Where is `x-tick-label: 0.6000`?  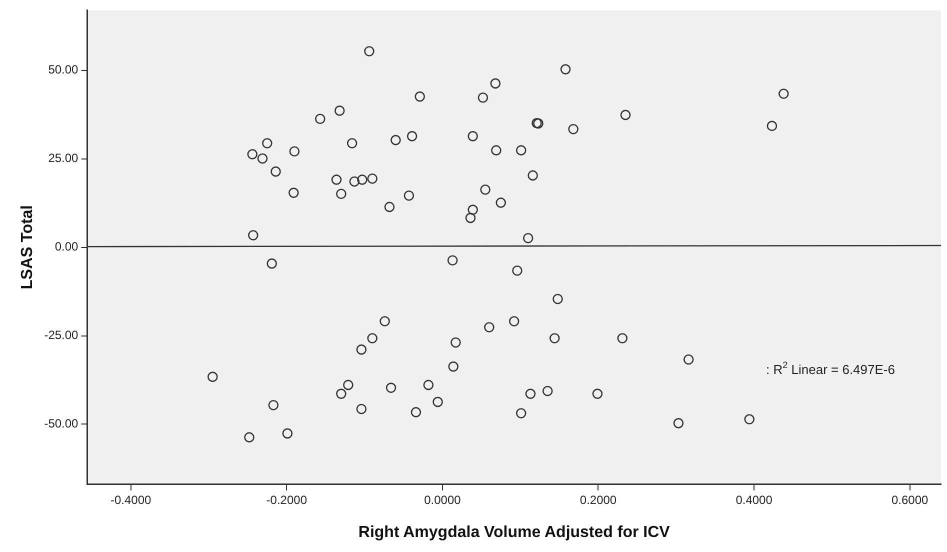 x-tick-label: 0.6000 is located at coordinates (910, 499).